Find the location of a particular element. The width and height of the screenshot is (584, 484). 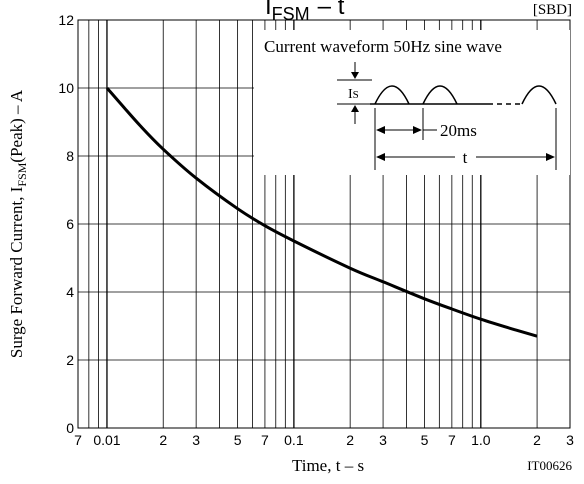

y-tick-label: 6 is located at coordinates (70, 224).